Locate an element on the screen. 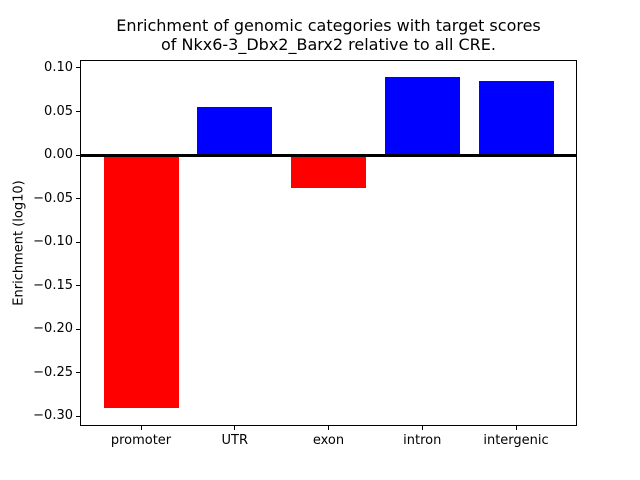 This screenshot has width=640, height=480. x-tick-label: intergenic is located at coordinates (516, 440).